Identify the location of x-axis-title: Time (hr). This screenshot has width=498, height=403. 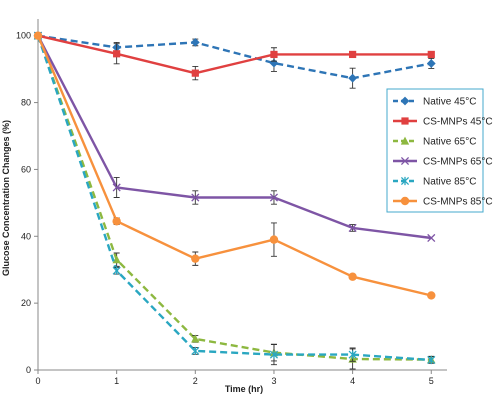
(244, 389).